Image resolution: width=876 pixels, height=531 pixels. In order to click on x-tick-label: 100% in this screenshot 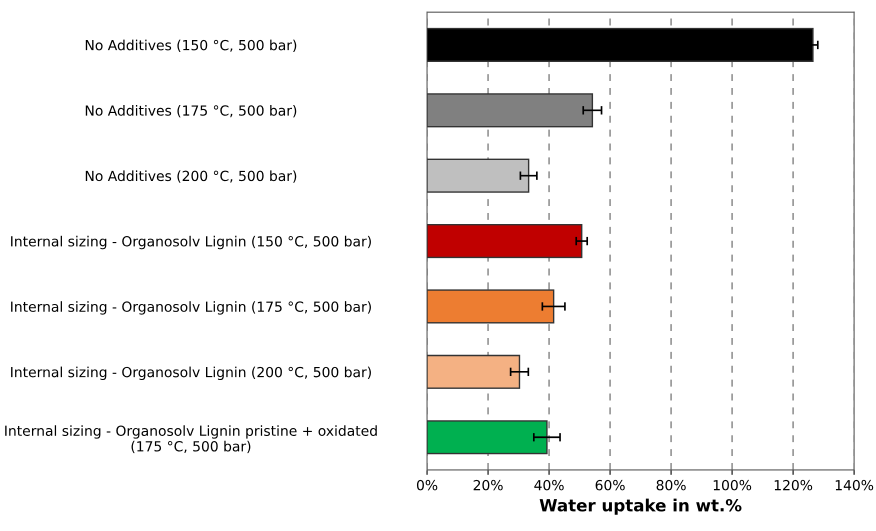, I will do `click(733, 485)`.